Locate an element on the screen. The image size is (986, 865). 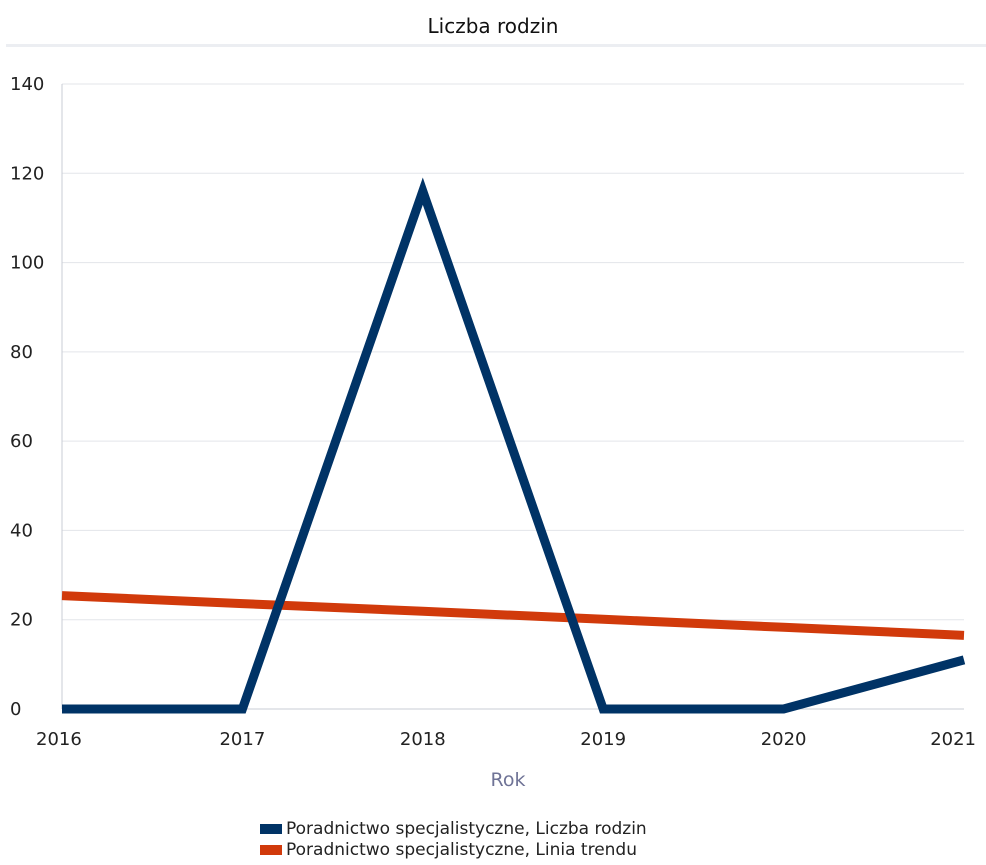
title-divider is located at coordinates (496, 45).